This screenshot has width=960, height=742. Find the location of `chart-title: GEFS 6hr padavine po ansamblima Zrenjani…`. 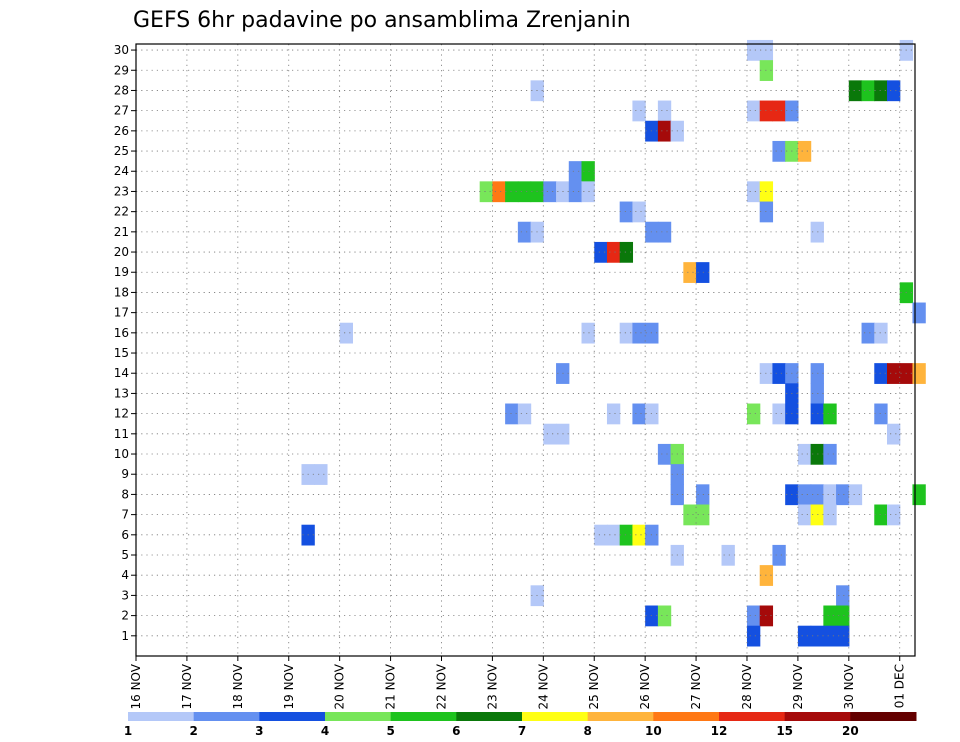

chart-title: GEFS 6hr padavine po ansamblima Zrenjani… is located at coordinates (382, 20).